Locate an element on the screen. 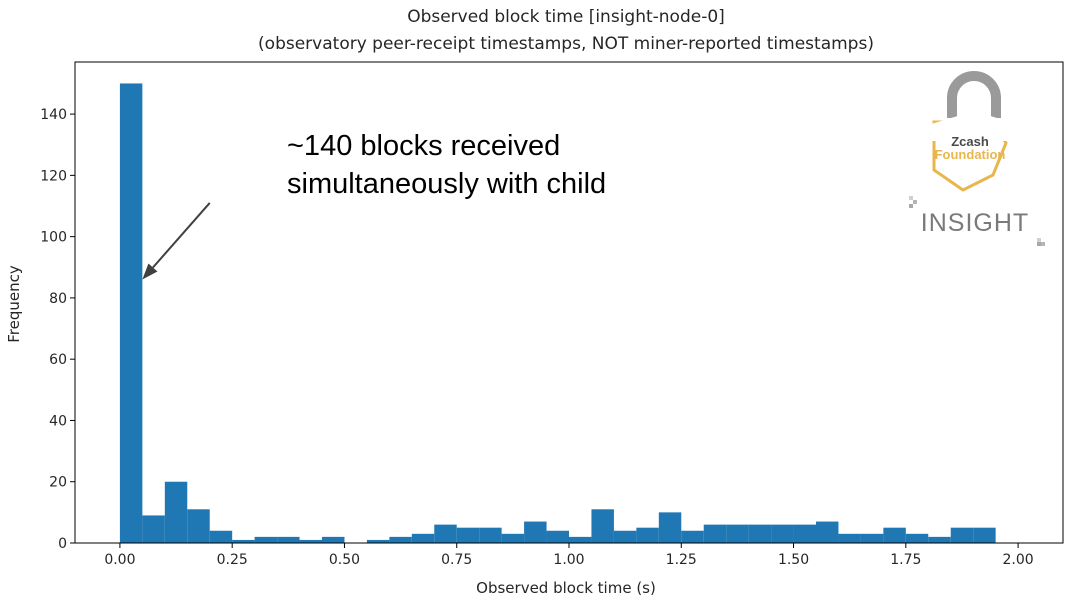 The image size is (1074, 600). x-tick-label: 1.25 is located at coordinates (681, 560).